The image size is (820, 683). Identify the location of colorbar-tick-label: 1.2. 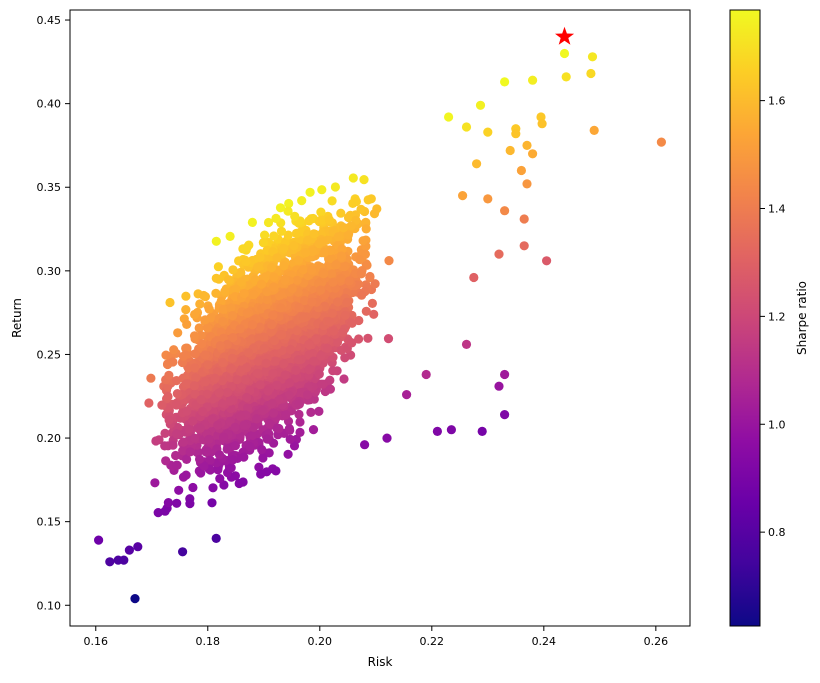
(777, 316).